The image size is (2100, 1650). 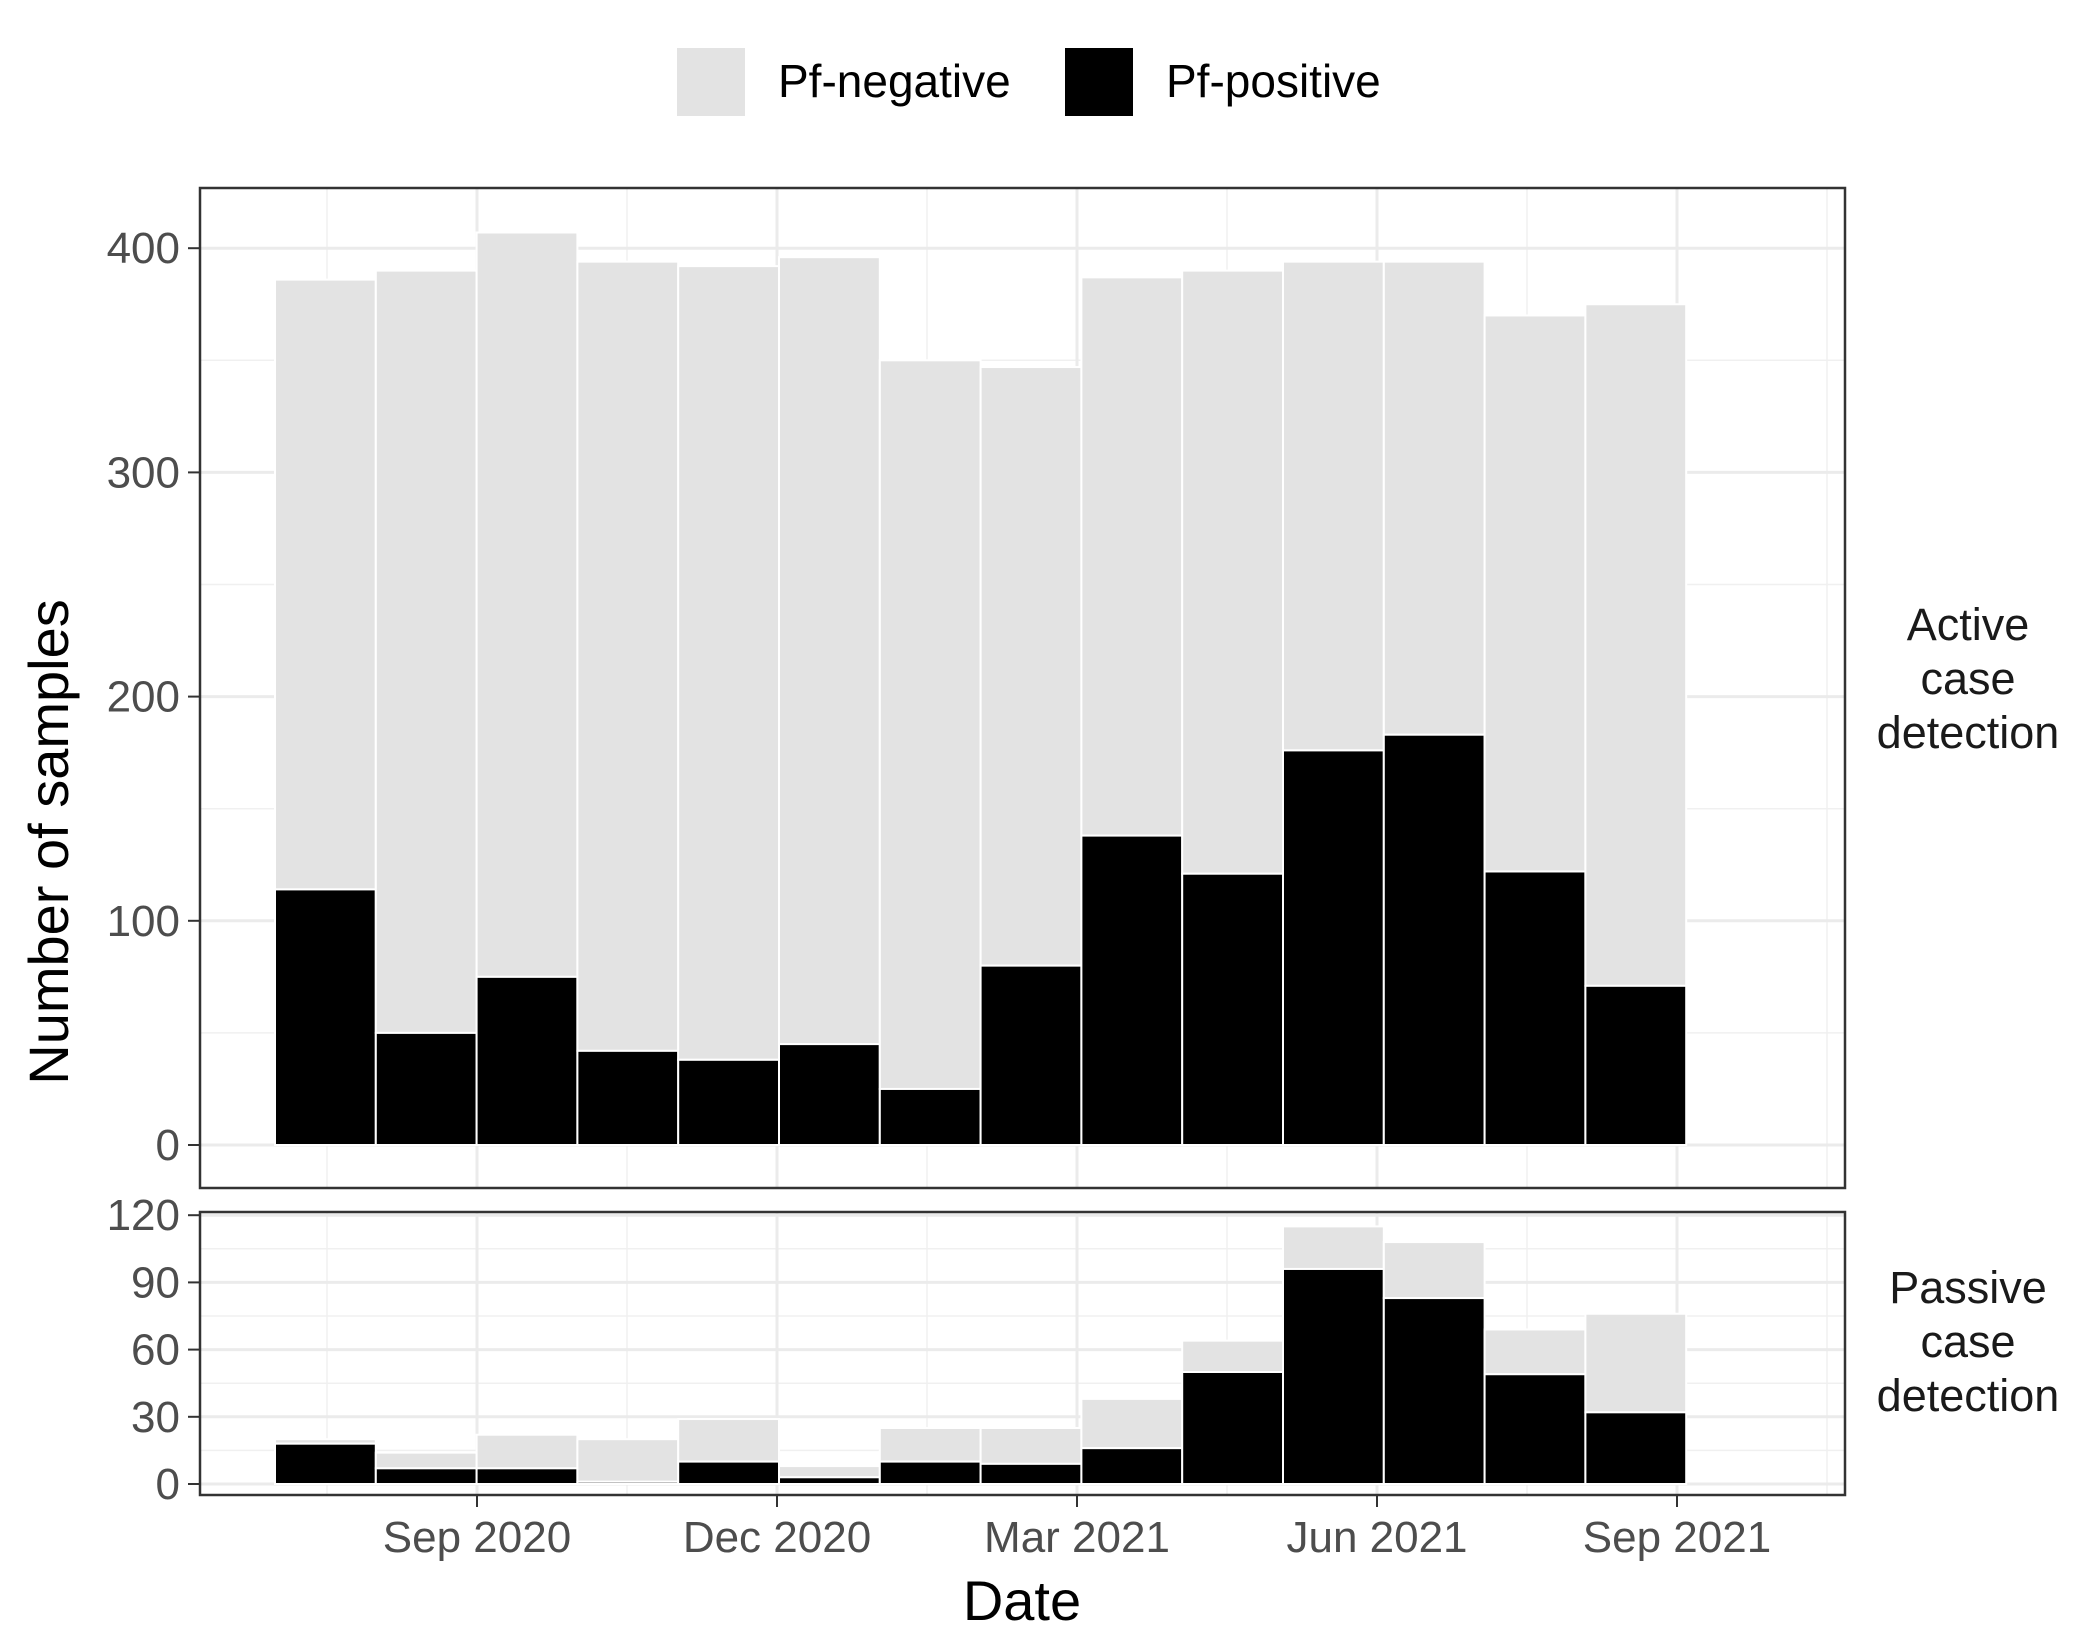 What do you see at coordinates (325, 584) in the screenshot?
I see `bar-negative-jul-2020` at bounding box center [325, 584].